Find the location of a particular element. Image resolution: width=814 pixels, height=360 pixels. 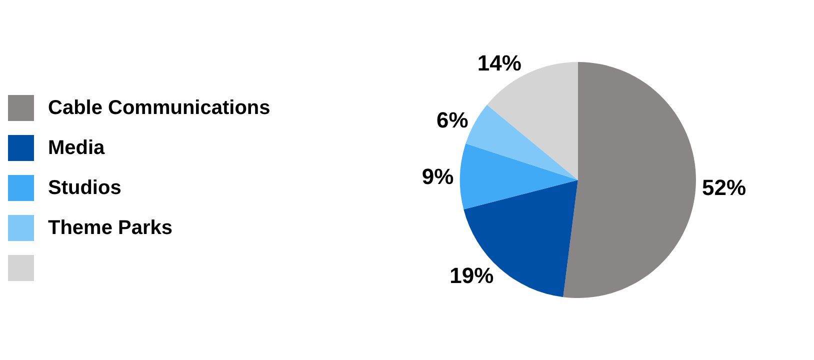

data-label: 9% is located at coordinates (438, 176).